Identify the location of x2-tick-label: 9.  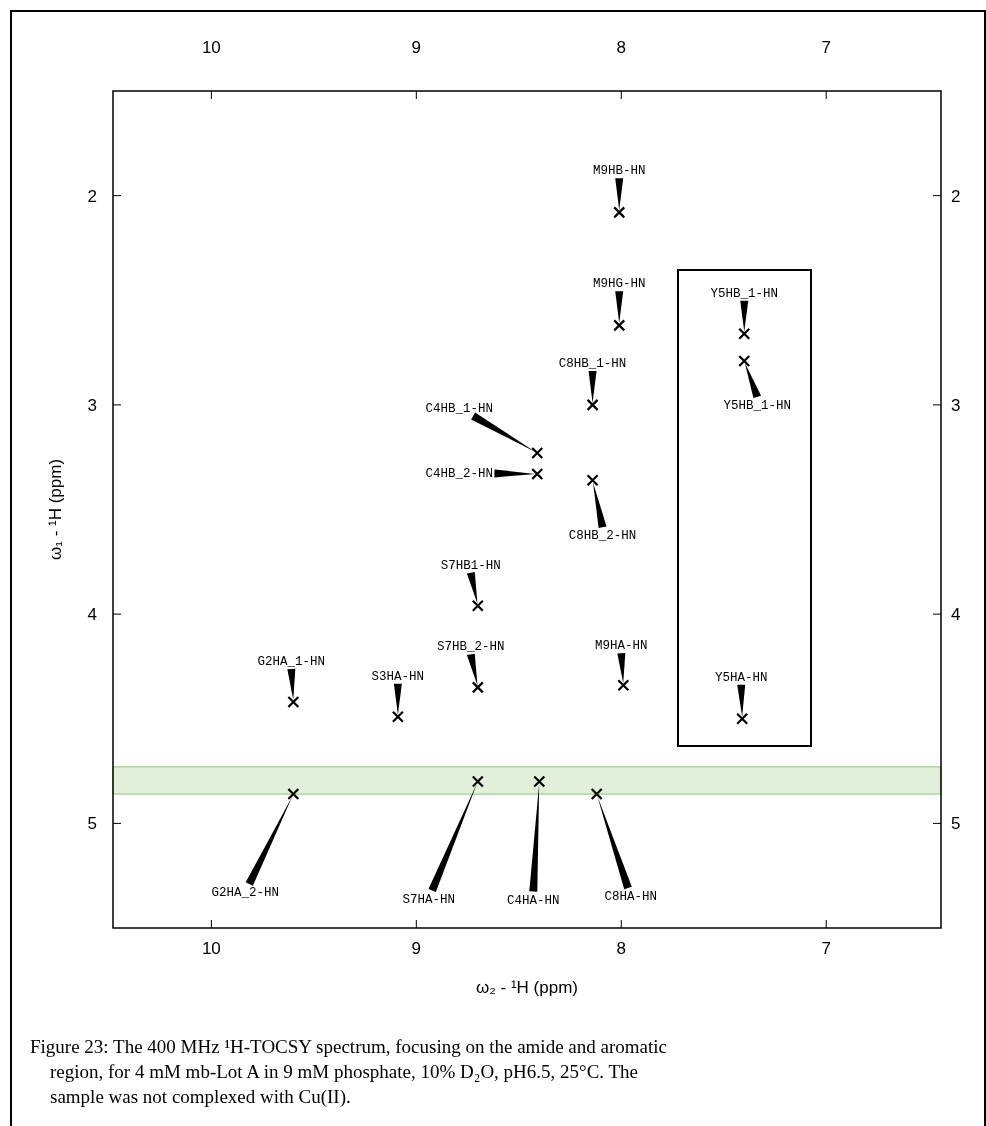
(416, 47).